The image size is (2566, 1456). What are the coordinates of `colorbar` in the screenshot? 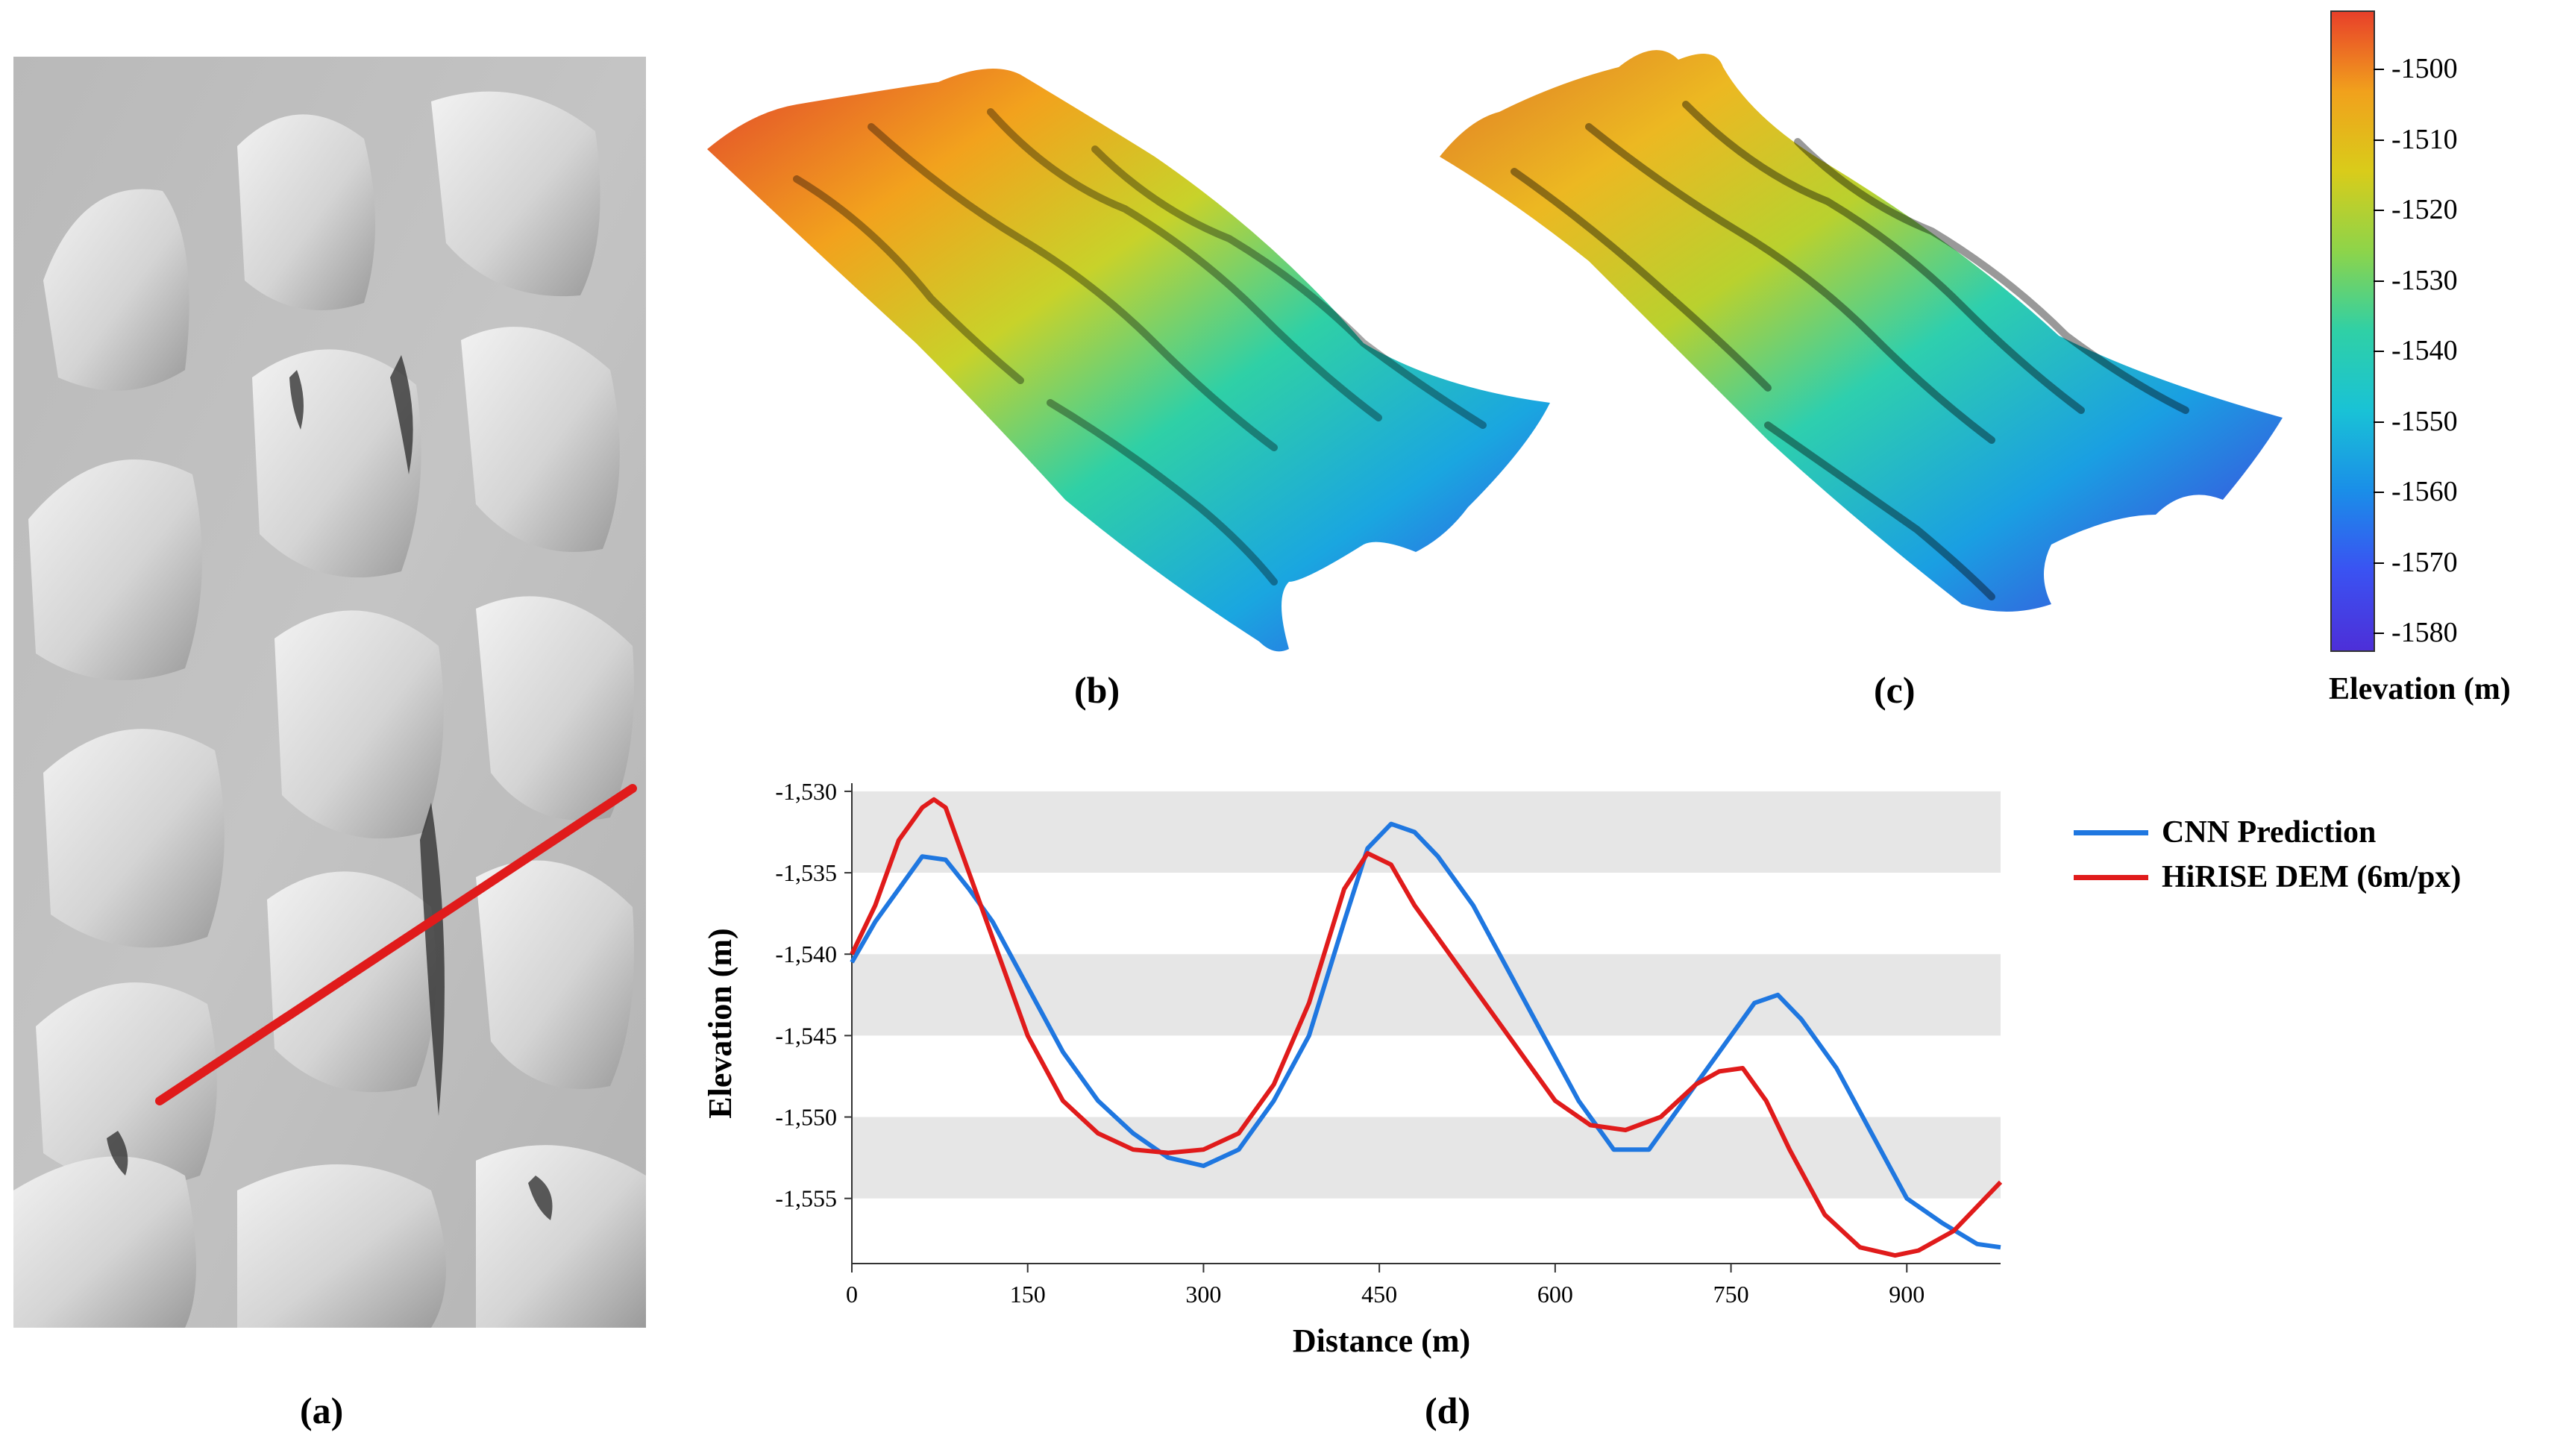 It's located at (2352, 331).